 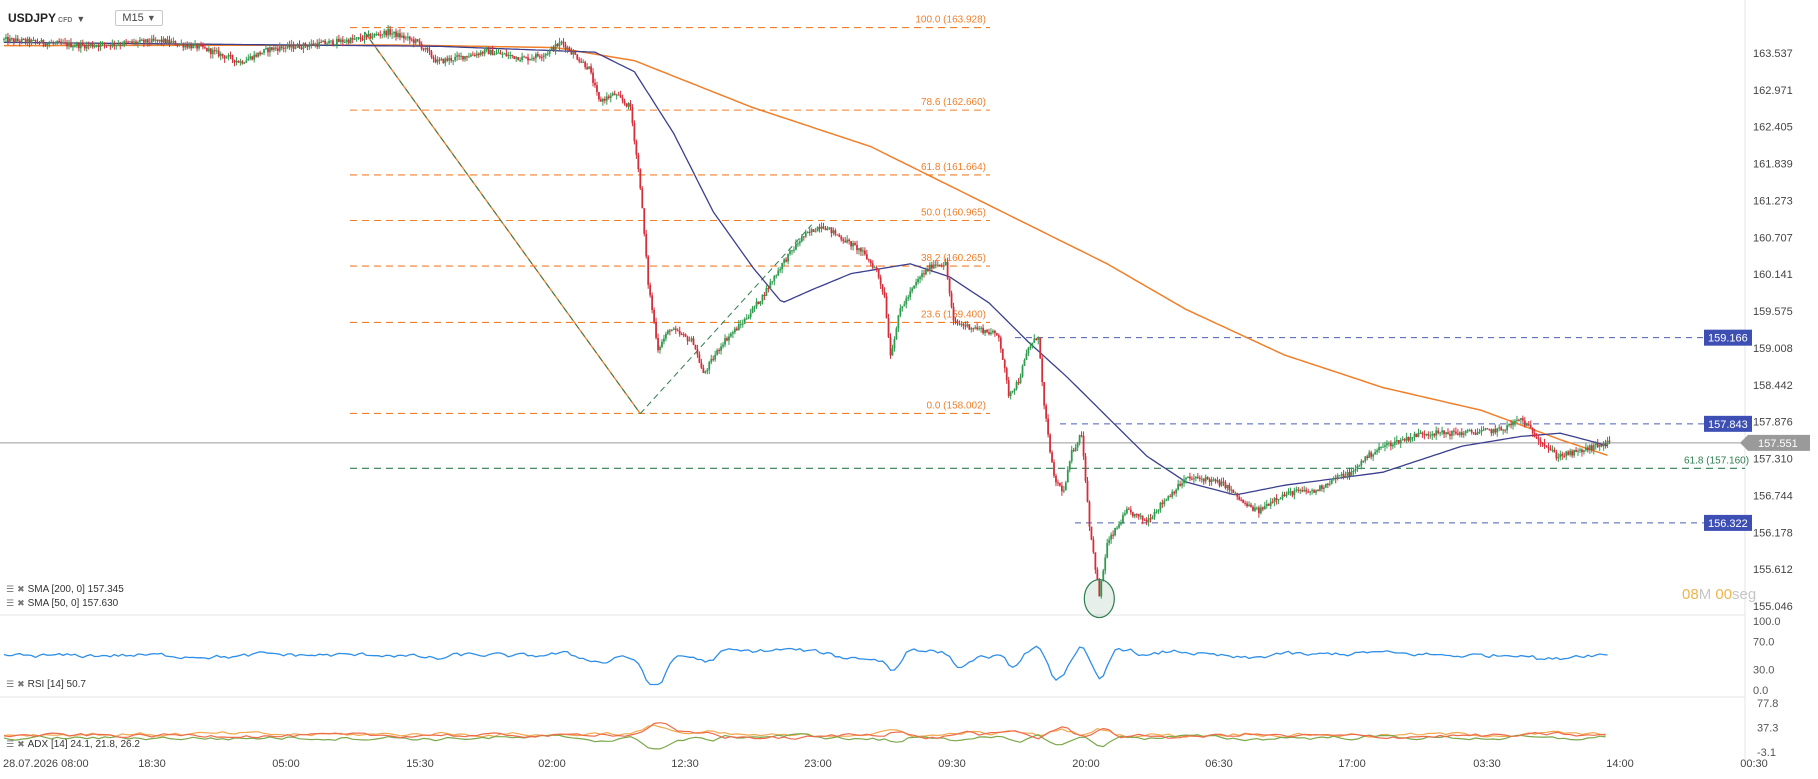 What do you see at coordinates (46, 684) in the screenshot?
I see `rsi-legend: ☰ ✖ RSI [14] 50.7` at bounding box center [46, 684].